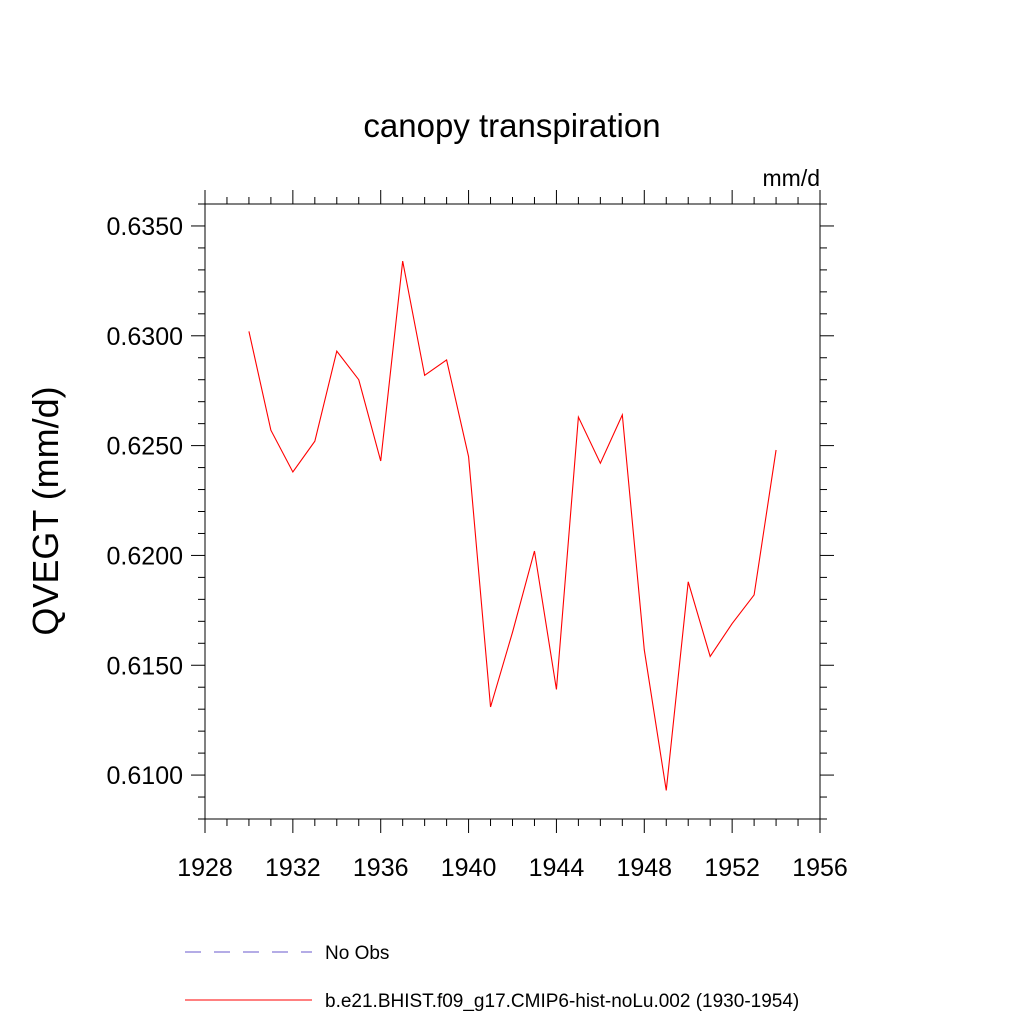 Image resolution: width=1024 pixels, height=1024 pixels. What do you see at coordinates (205, 868) in the screenshot?
I see `x-tick-label: 1928` at bounding box center [205, 868].